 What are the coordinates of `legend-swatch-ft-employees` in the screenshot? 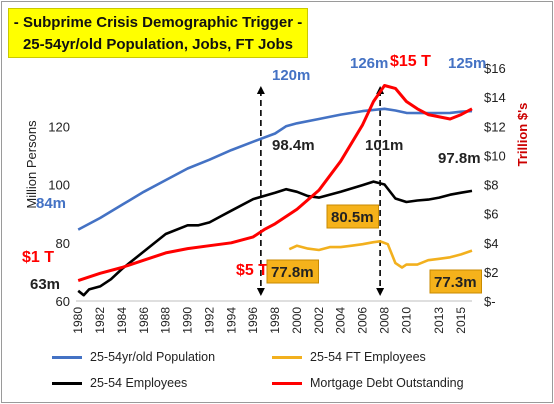 It's located at (287, 358).